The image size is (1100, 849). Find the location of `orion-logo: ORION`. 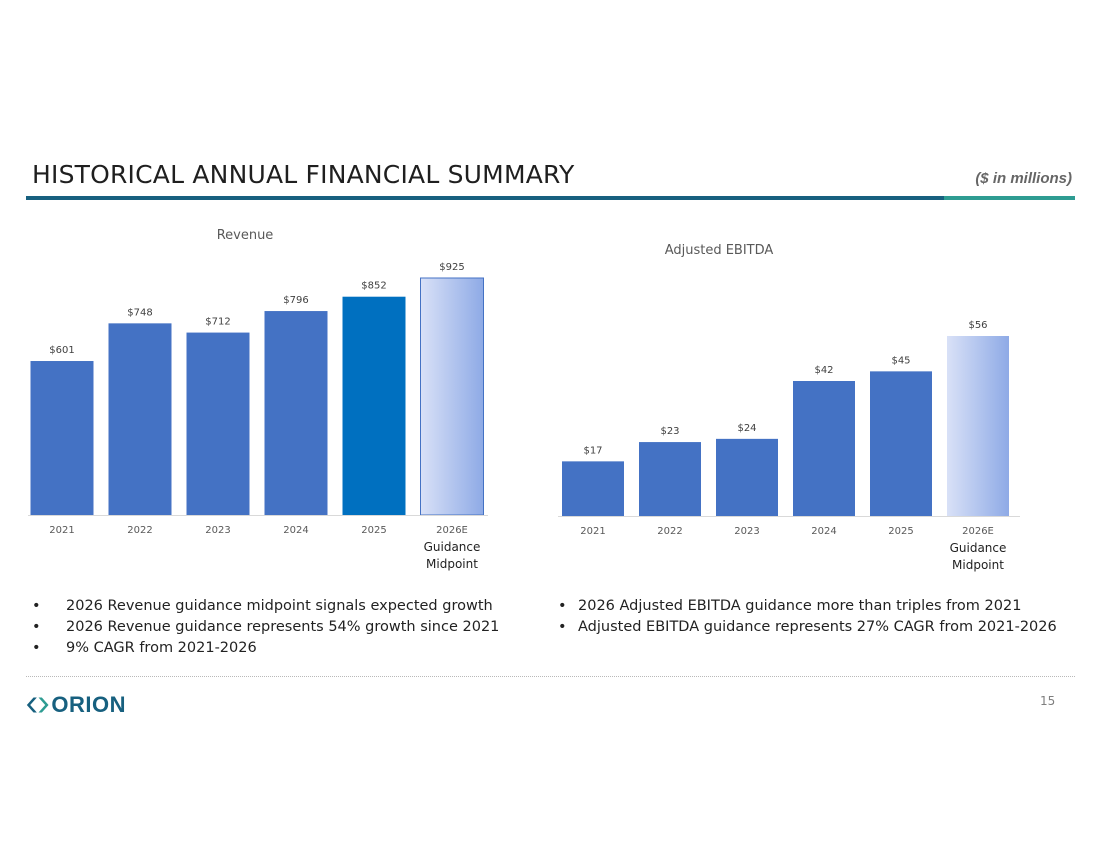

orion-logo: ORION is located at coordinates (76, 705).